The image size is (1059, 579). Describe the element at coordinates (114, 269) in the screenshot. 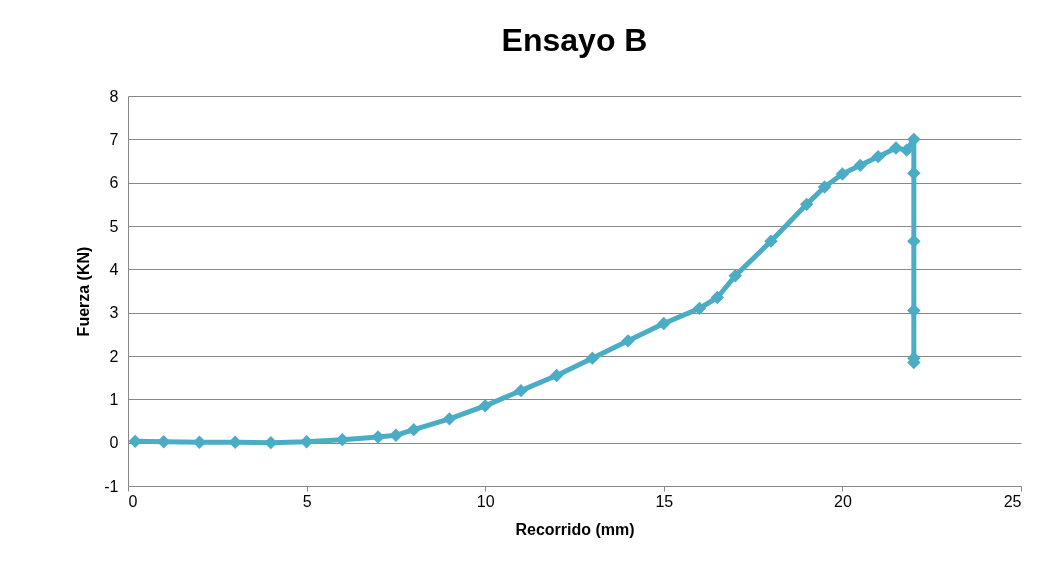

I see `y-tick-label: 4` at that location.